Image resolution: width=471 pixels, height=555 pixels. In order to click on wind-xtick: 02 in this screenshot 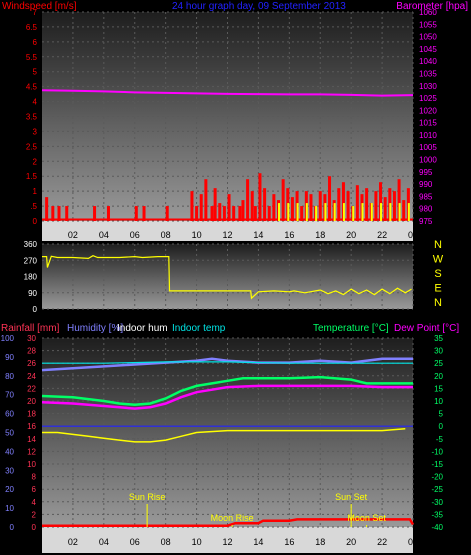, I will do `click(73, 235)`.